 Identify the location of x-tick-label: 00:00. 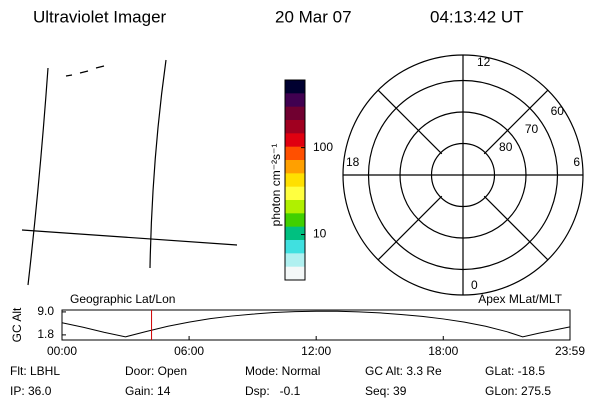
(62, 351).